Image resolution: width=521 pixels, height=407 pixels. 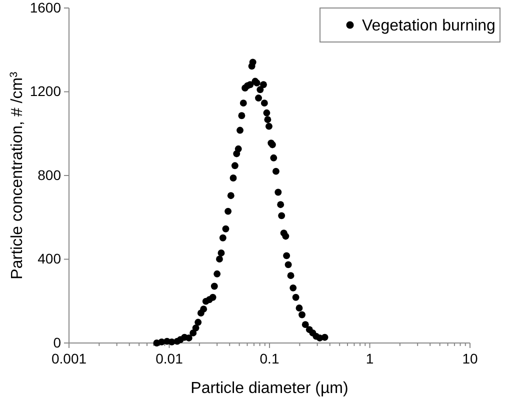 I want to click on x-tick-label: 0.1, so click(x=270, y=358).